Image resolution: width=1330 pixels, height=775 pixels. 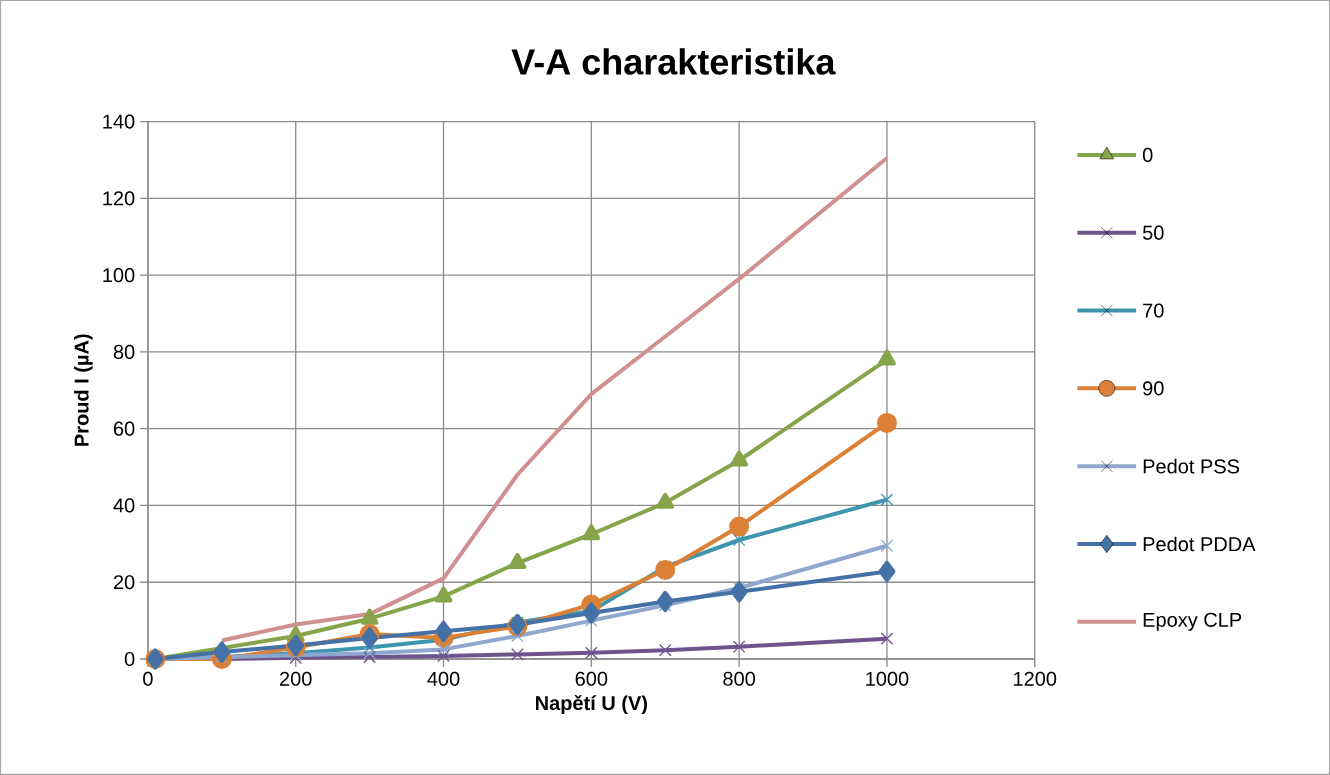 What do you see at coordinates (119, 198) in the screenshot?
I see `y-tick-label: 120` at bounding box center [119, 198].